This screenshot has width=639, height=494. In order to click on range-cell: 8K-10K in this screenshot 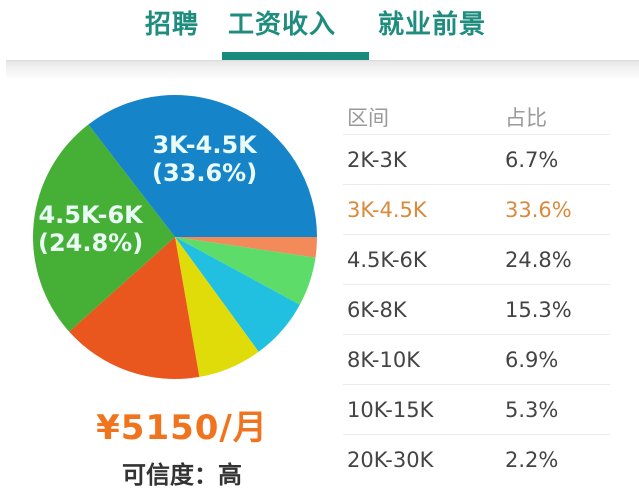, I will do `click(383, 360)`.